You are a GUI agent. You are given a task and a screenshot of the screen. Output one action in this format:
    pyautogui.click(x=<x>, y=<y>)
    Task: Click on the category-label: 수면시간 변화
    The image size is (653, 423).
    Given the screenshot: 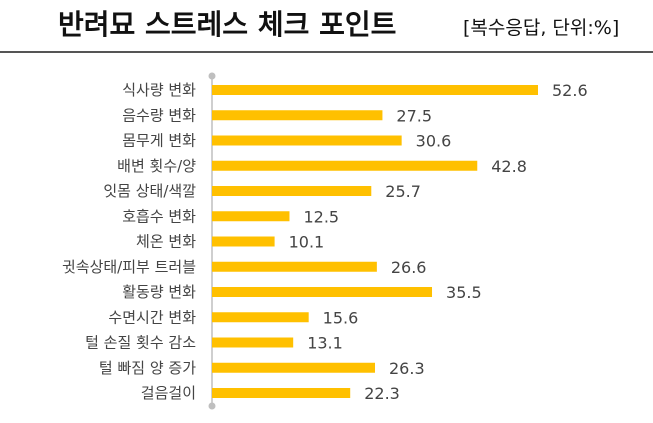 What is the action you would take?
    pyautogui.click(x=152, y=317)
    